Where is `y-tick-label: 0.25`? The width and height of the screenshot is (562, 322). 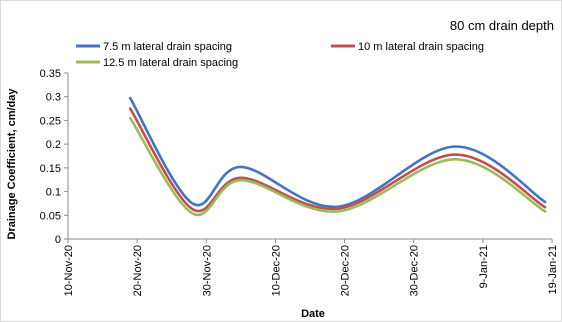 y-tick-label: 0.25 is located at coordinates (50, 121).